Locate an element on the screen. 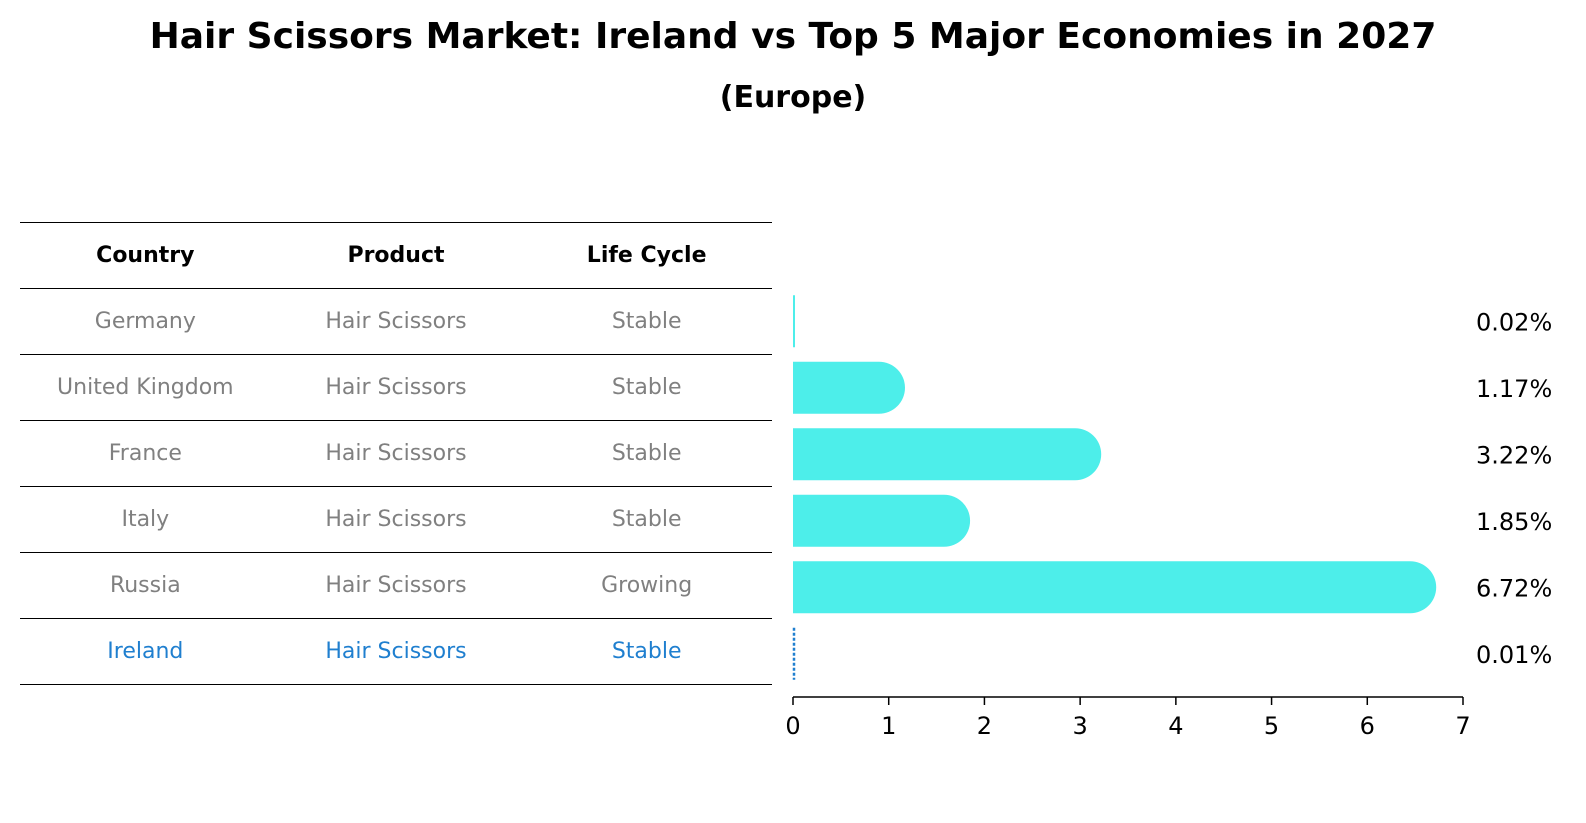  table-row-highlighted: Ireland Hair Scissors Stable is located at coordinates (396, 651).